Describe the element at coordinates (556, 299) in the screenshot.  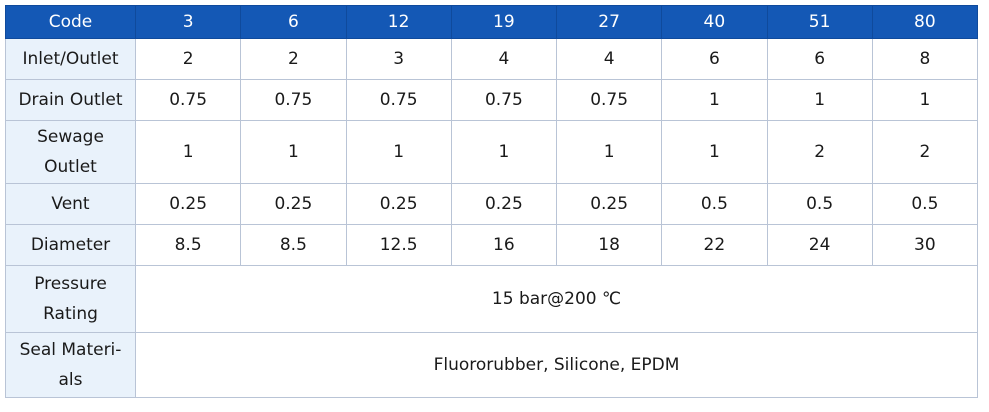
I see `pressure-rating-value: 15 bar@200 ℃` at that location.